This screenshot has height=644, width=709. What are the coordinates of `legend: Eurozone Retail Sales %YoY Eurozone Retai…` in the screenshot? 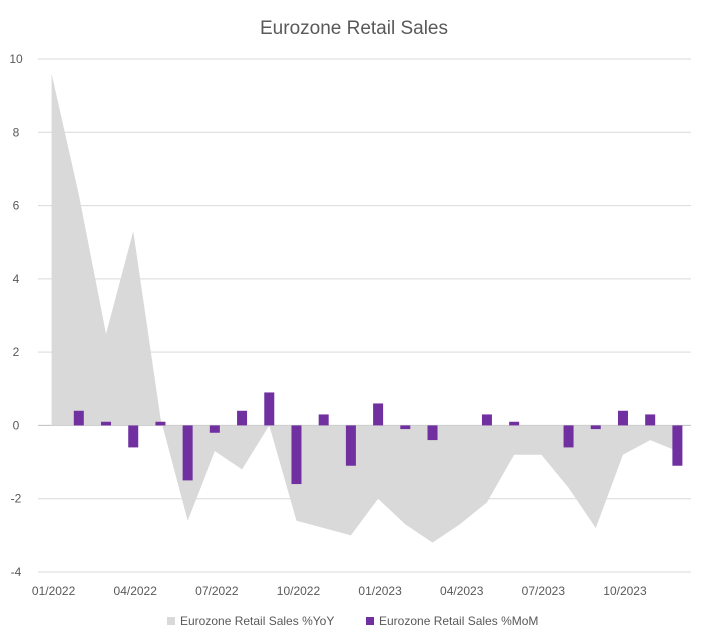 It's located at (352, 621).